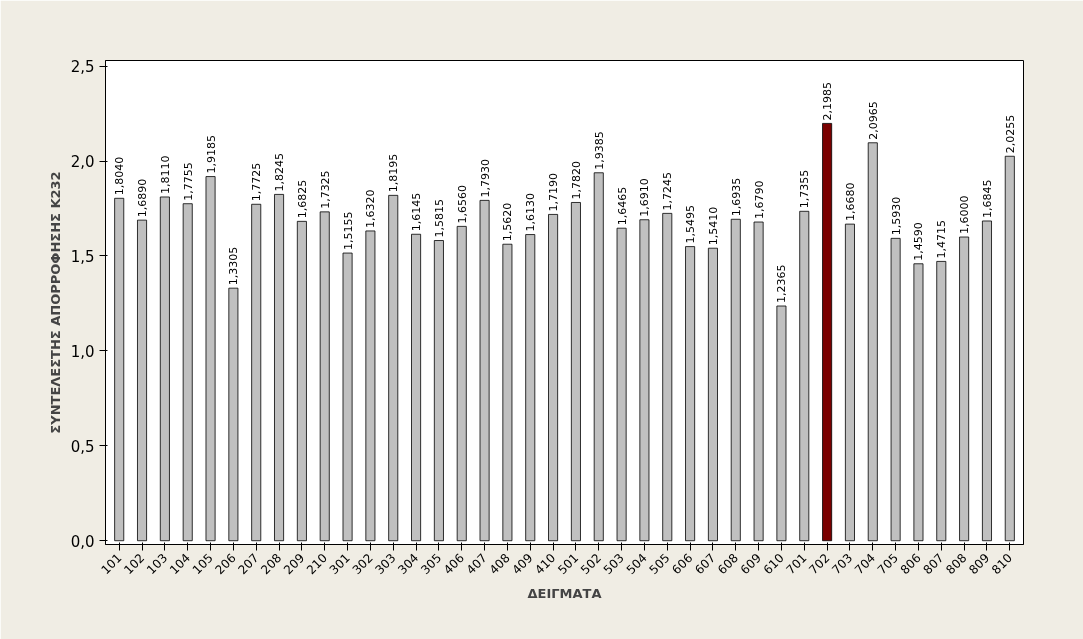 The height and width of the screenshot is (639, 1083). What do you see at coordinates (759, 200) in the screenshot?
I see `data-label: 1,6790` at bounding box center [759, 200].